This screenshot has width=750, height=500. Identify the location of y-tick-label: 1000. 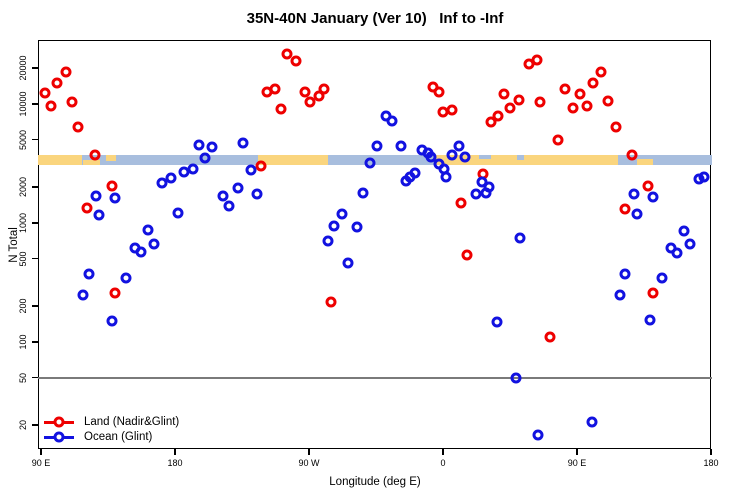
(23, 222).